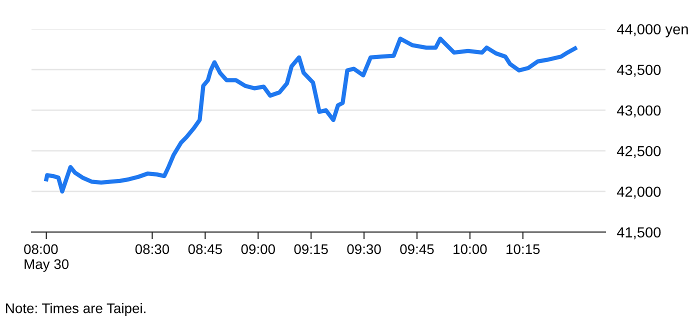 The image size is (700, 333). What do you see at coordinates (638, 192) in the screenshot?
I see `y-tick-label: 42,000` at bounding box center [638, 192].